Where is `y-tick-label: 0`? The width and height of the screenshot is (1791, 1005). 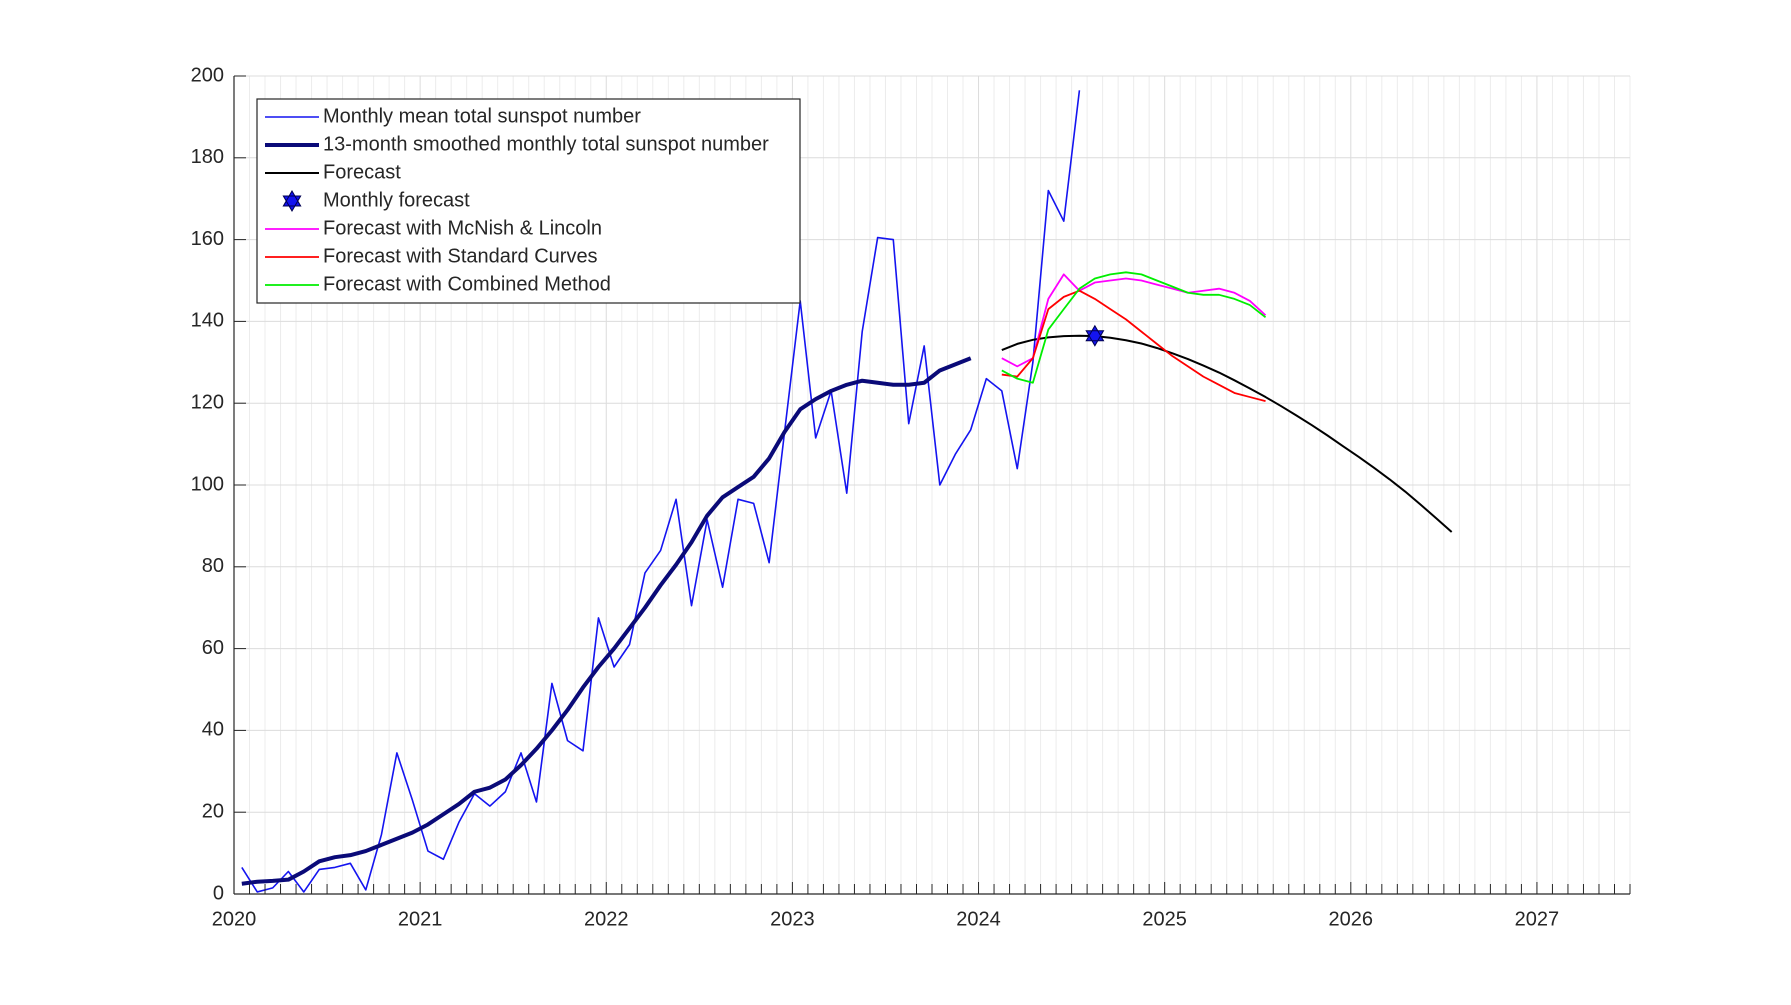
y-tick-label: 0 is located at coordinates (218, 893).